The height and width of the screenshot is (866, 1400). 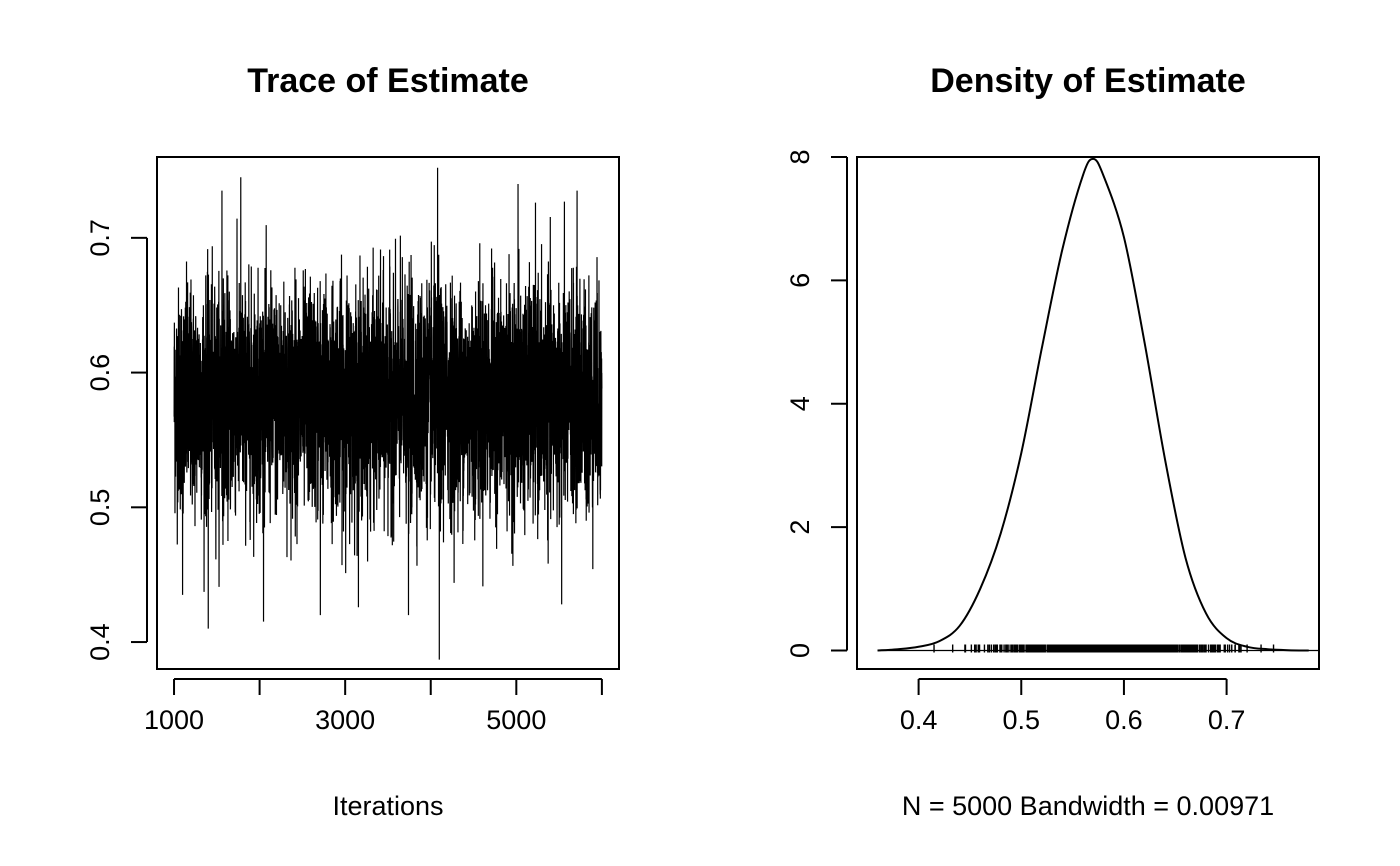 I want to click on trace-x-tick-label: 3000, so click(x=345, y=720).